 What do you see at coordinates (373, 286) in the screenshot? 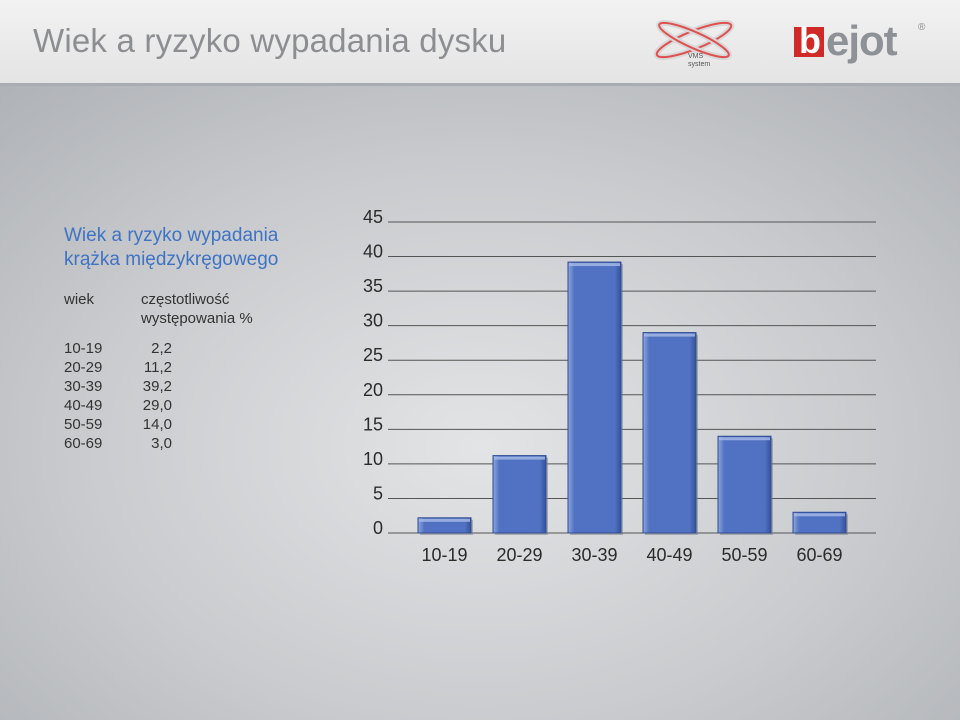
I see `y-tick-label: 35` at bounding box center [373, 286].